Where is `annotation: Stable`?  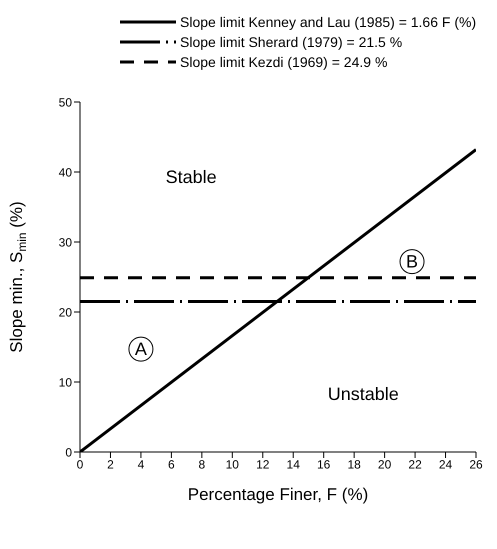
annotation: Stable is located at coordinates (191, 176).